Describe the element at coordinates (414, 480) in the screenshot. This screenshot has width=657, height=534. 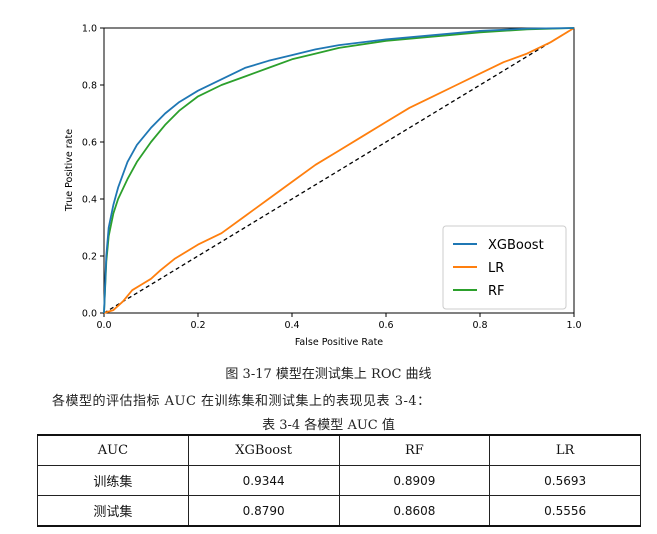
I see `cell-value: 0.8909` at that location.